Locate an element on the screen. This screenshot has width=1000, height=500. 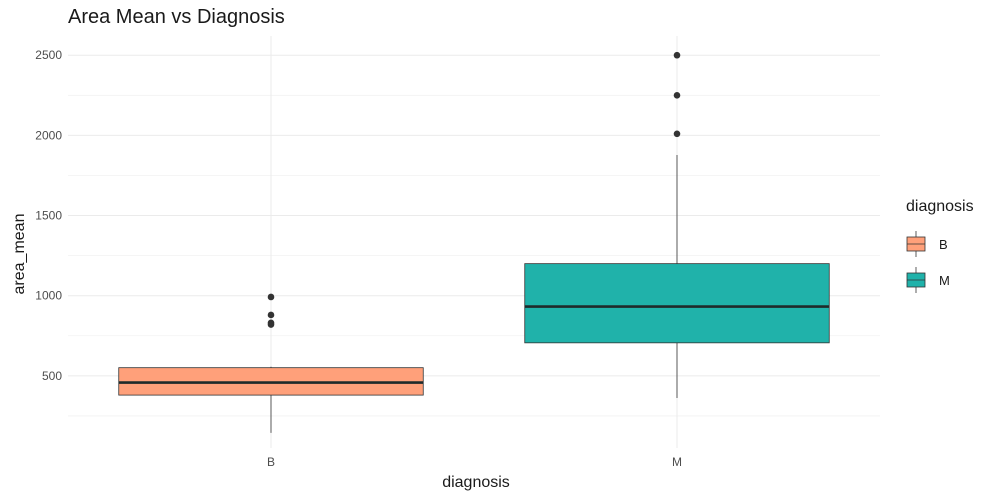
y-tick-label: 2000 is located at coordinates (48, 135).